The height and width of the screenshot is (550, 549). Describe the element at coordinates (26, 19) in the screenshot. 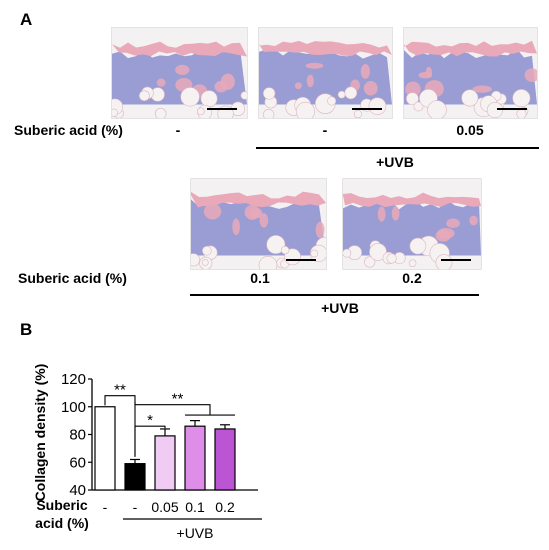

I see `panel-a-letter: A` at that location.